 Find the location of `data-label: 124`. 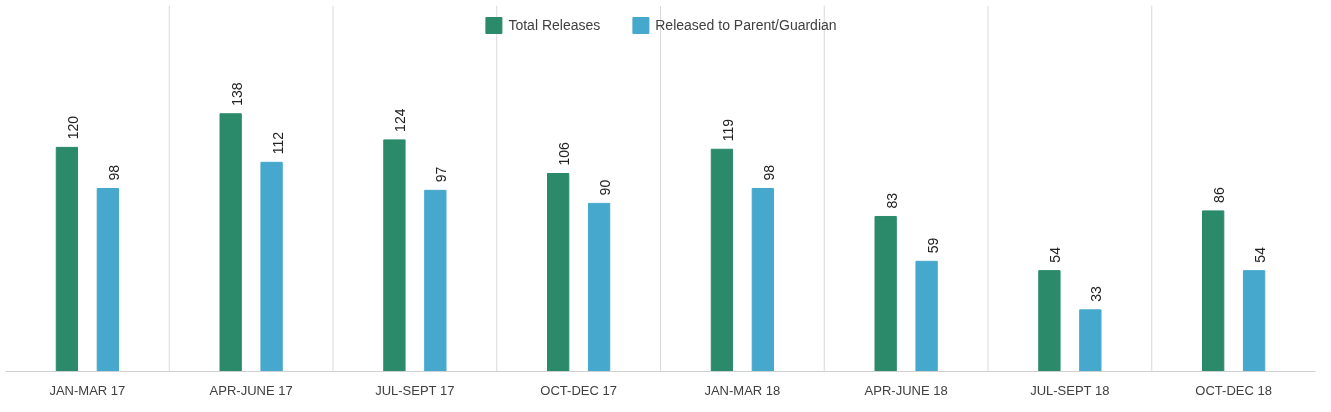

data-label: 124 is located at coordinates (400, 120).